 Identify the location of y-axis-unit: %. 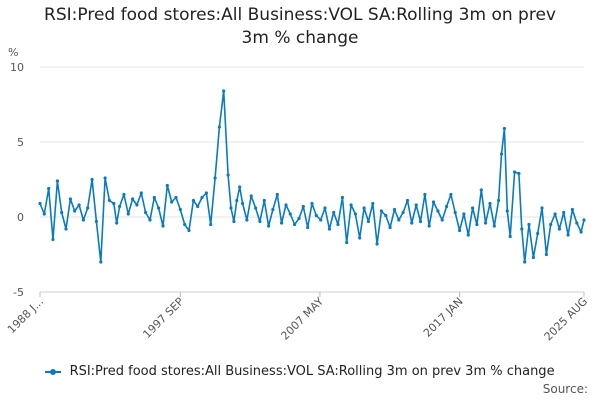
(13, 52).